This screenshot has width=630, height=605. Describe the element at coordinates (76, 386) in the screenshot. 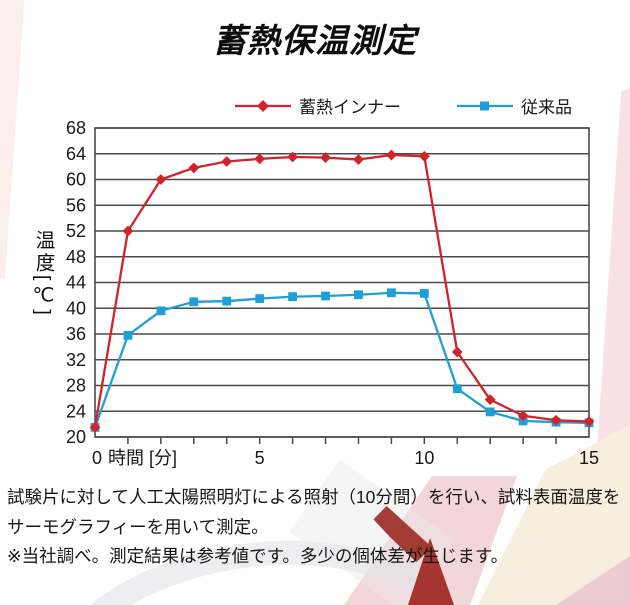

I see `y-tick-label: 28` at that location.